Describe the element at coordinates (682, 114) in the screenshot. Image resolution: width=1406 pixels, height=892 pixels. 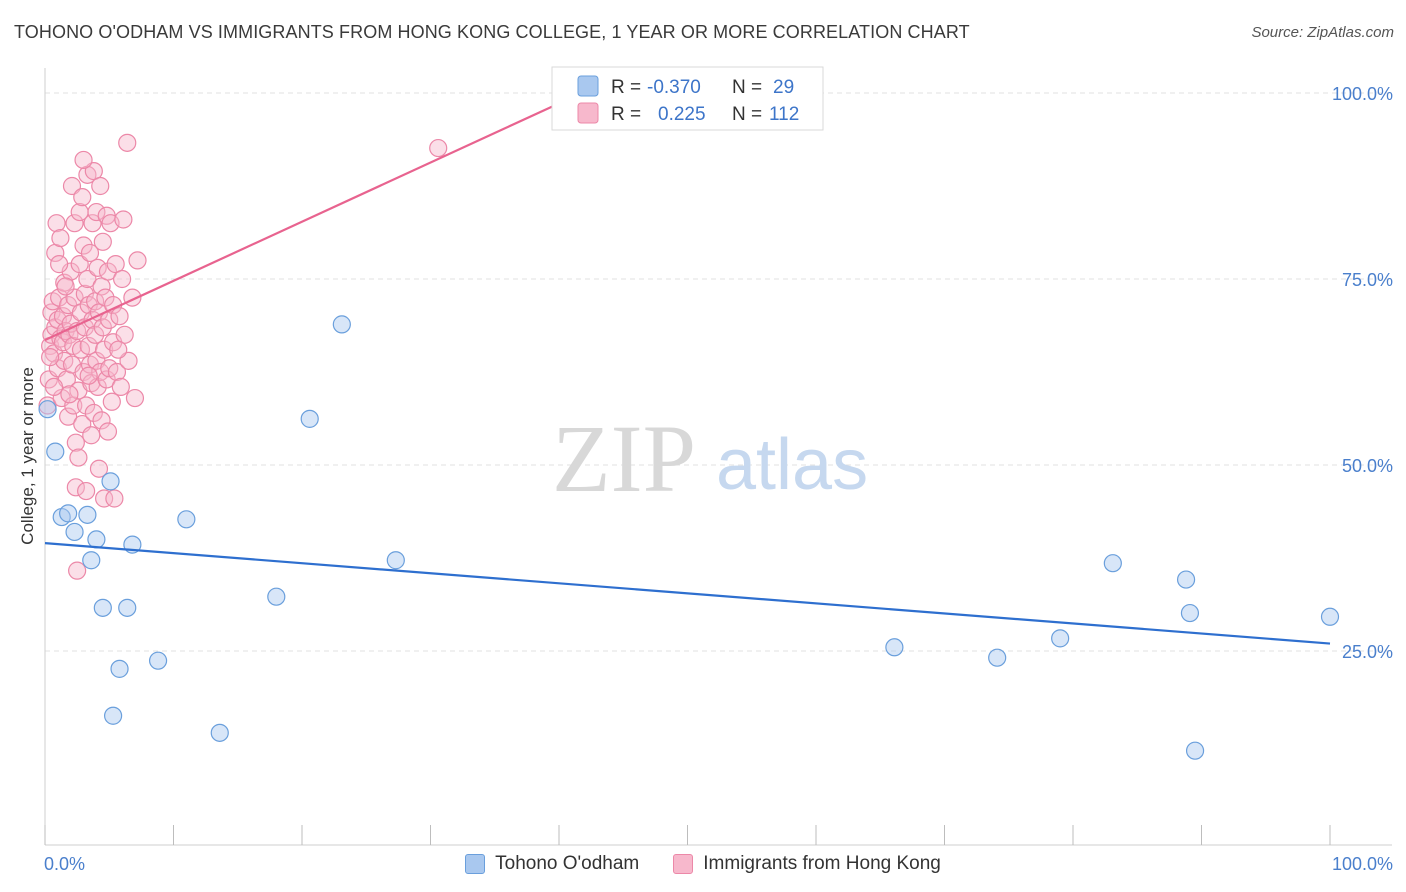
I see `stats-legend-pink-r-value: 0.225` at that location.